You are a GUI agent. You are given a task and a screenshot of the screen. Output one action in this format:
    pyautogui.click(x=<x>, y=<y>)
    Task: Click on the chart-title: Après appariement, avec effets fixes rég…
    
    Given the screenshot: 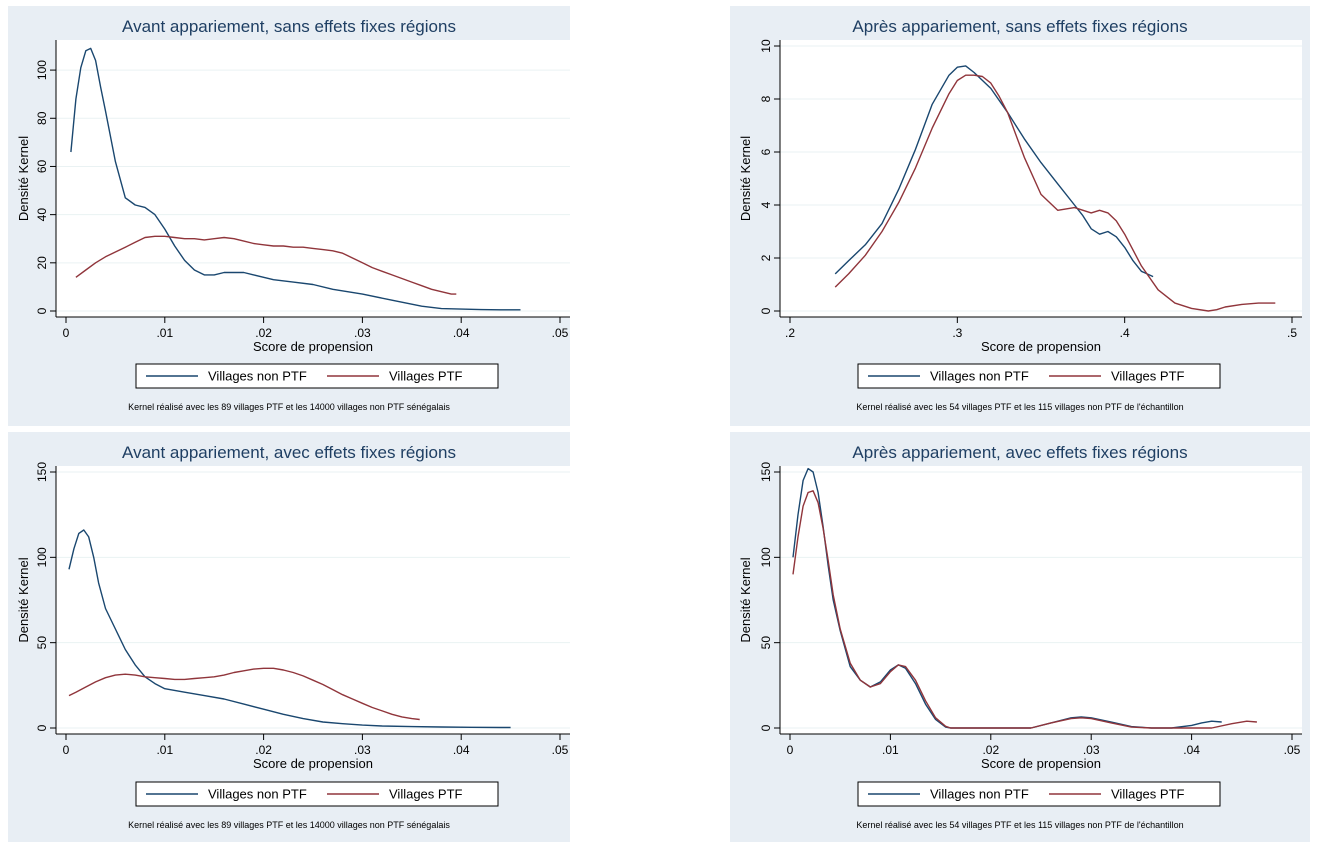 What is the action you would take?
    pyautogui.click(x=1019, y=452)
    